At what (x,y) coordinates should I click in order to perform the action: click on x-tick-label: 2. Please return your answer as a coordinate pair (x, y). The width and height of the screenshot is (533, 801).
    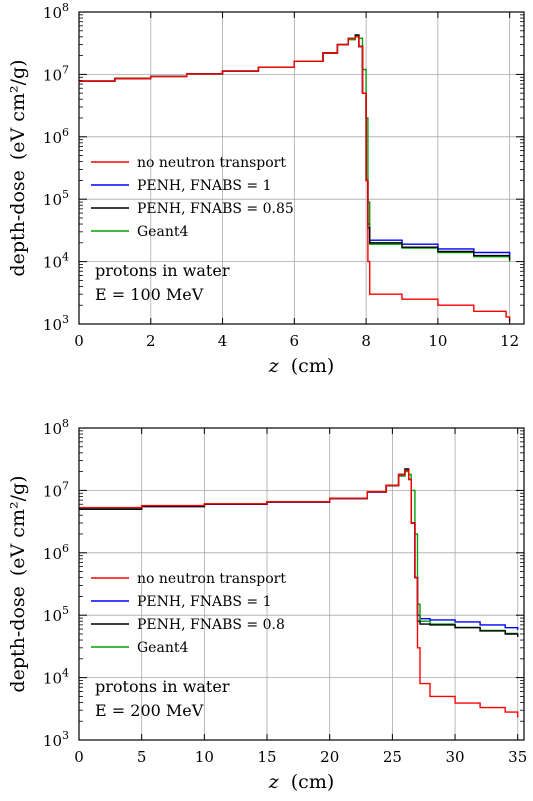
    Looking at the image, I should click on (151, 341).